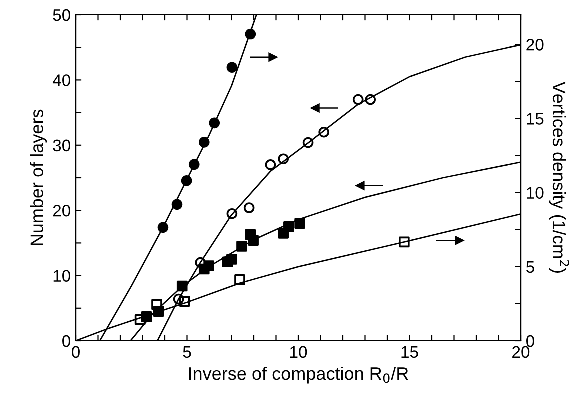  I want to click on x-tick-label: 0, so click(76, 352).